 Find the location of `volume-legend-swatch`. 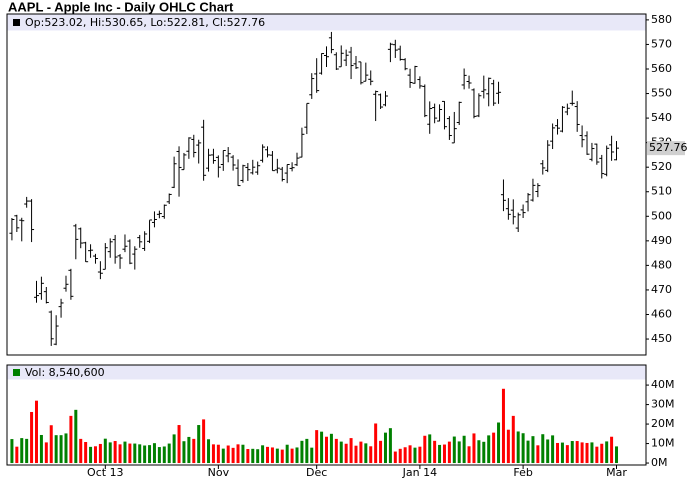

volume-legend-swatch is located at coordinates (16, 372).